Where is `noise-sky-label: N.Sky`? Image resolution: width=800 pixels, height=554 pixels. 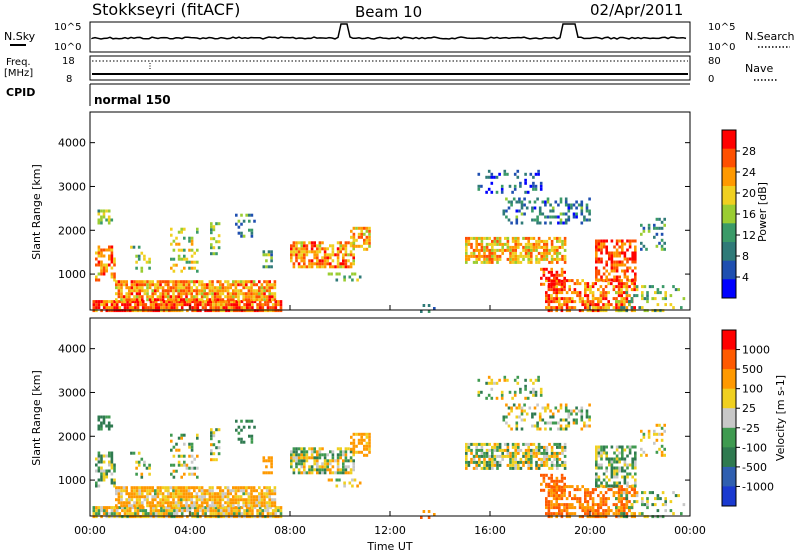
noise-sky-label: N.Sky is located at coordinates (20, 36).